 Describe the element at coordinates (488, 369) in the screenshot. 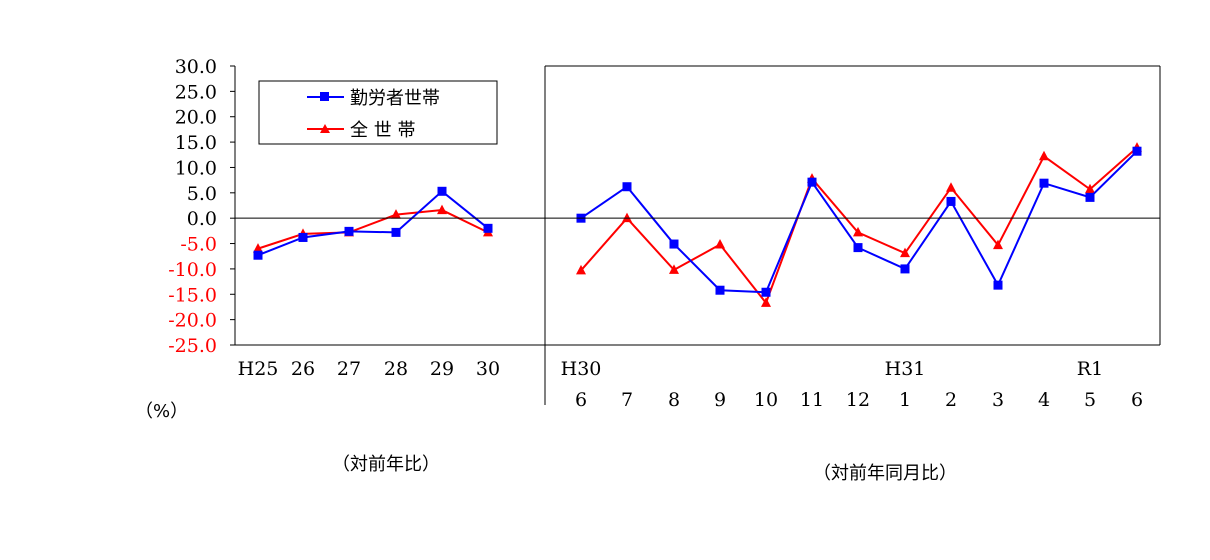

I see `x-tick-label-annual: 30` at that location.